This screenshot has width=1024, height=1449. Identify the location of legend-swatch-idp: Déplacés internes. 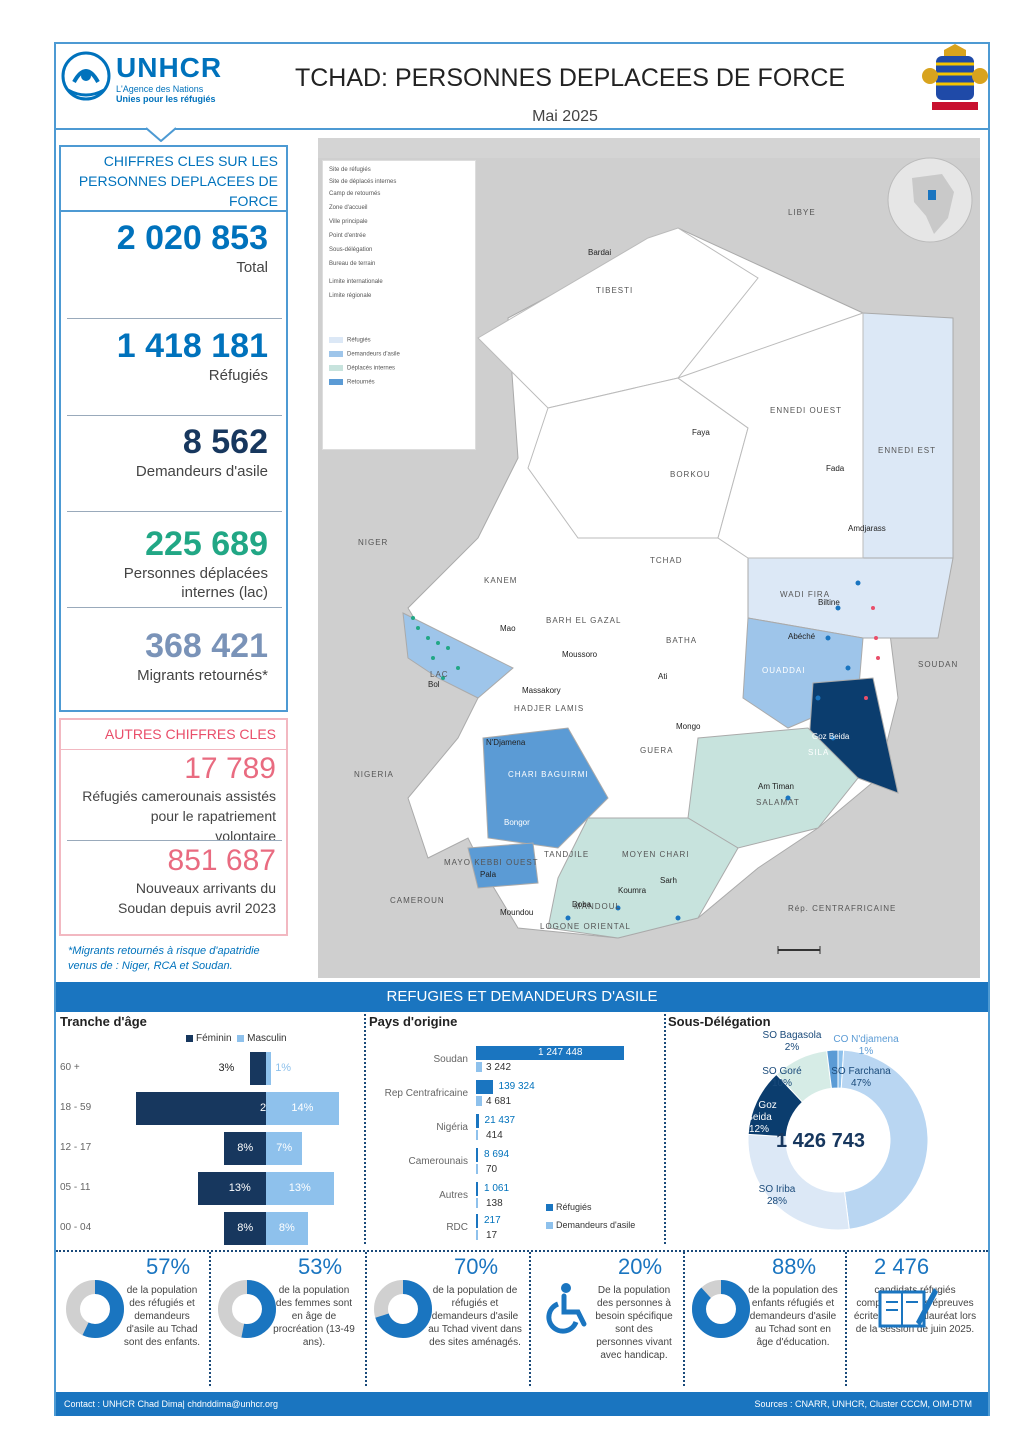
(362, 368).